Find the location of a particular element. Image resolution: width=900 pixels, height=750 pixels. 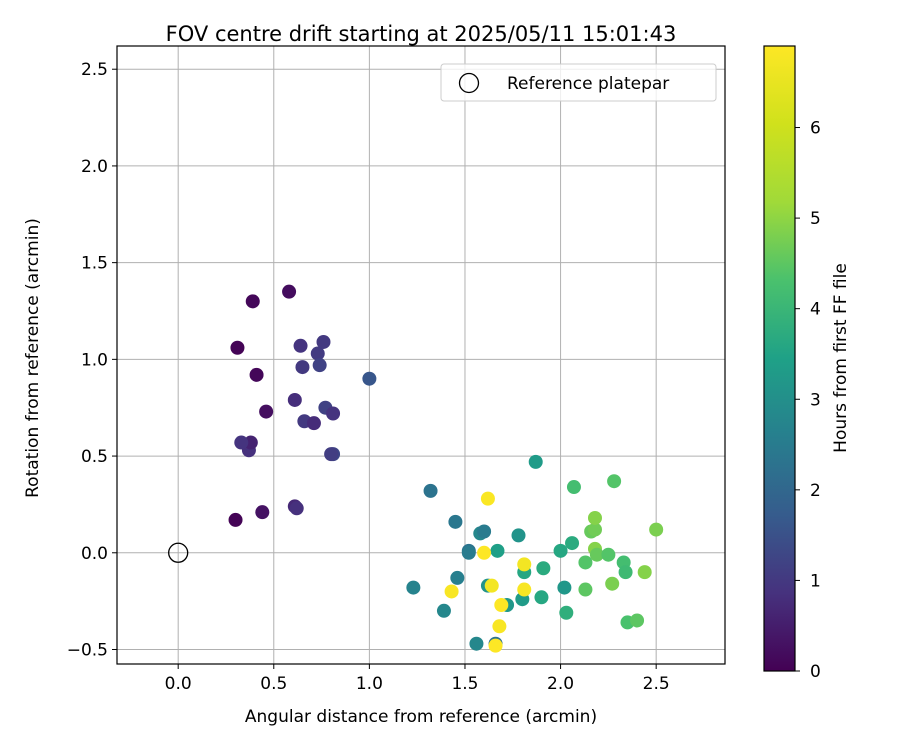

reference-platepar-point is located at coordinates (178, 552).